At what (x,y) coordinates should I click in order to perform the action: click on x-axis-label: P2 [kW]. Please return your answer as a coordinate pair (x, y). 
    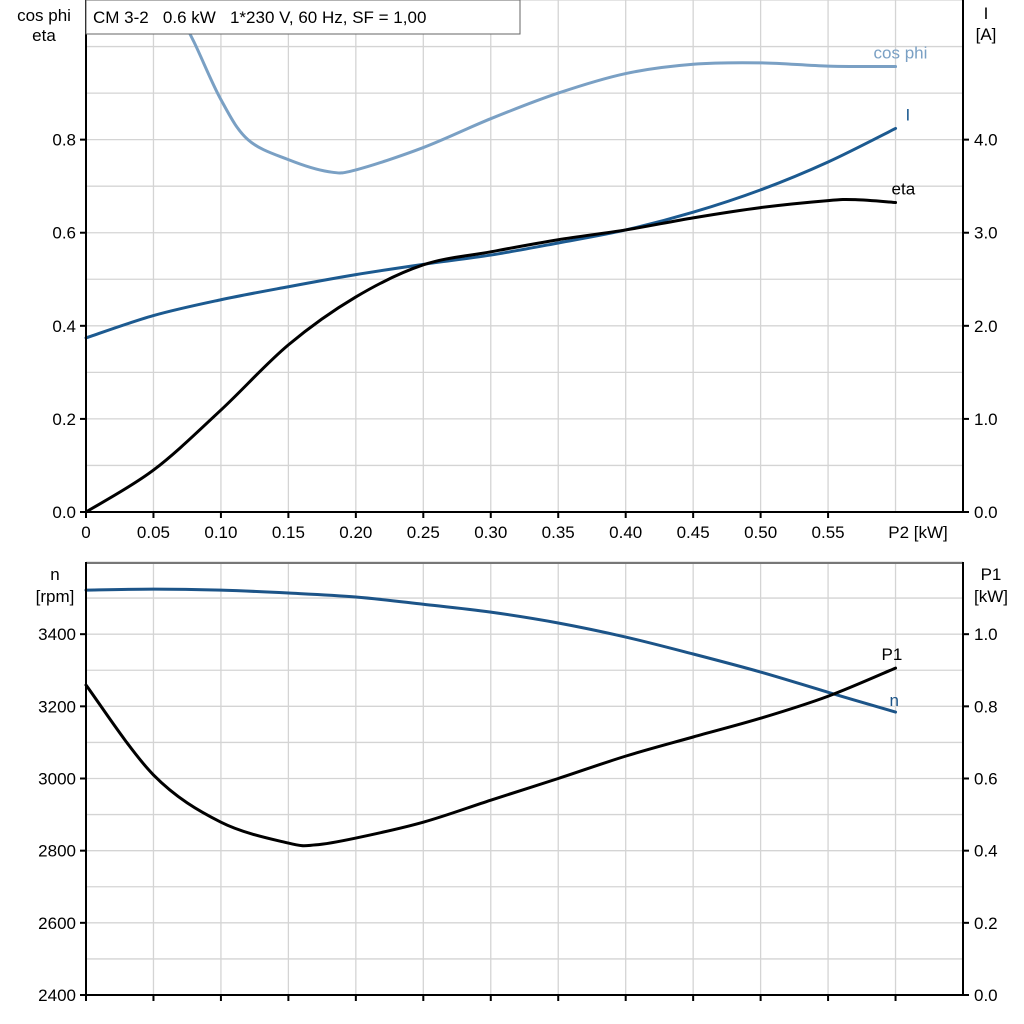
    Looking at the image, I should click on (918, 532).